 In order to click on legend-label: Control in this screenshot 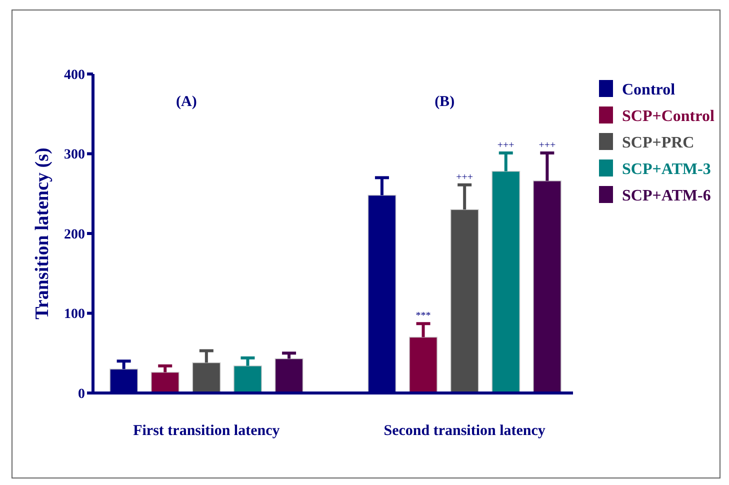, I will do `click(649, 90)`.